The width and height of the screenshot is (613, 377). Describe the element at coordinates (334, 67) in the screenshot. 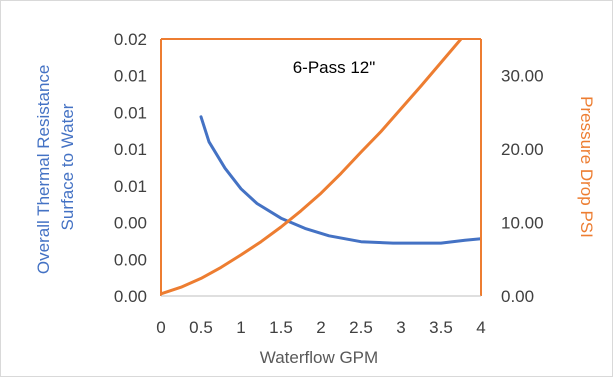

I see `chart-title: 6-Pass 12"` at that location.